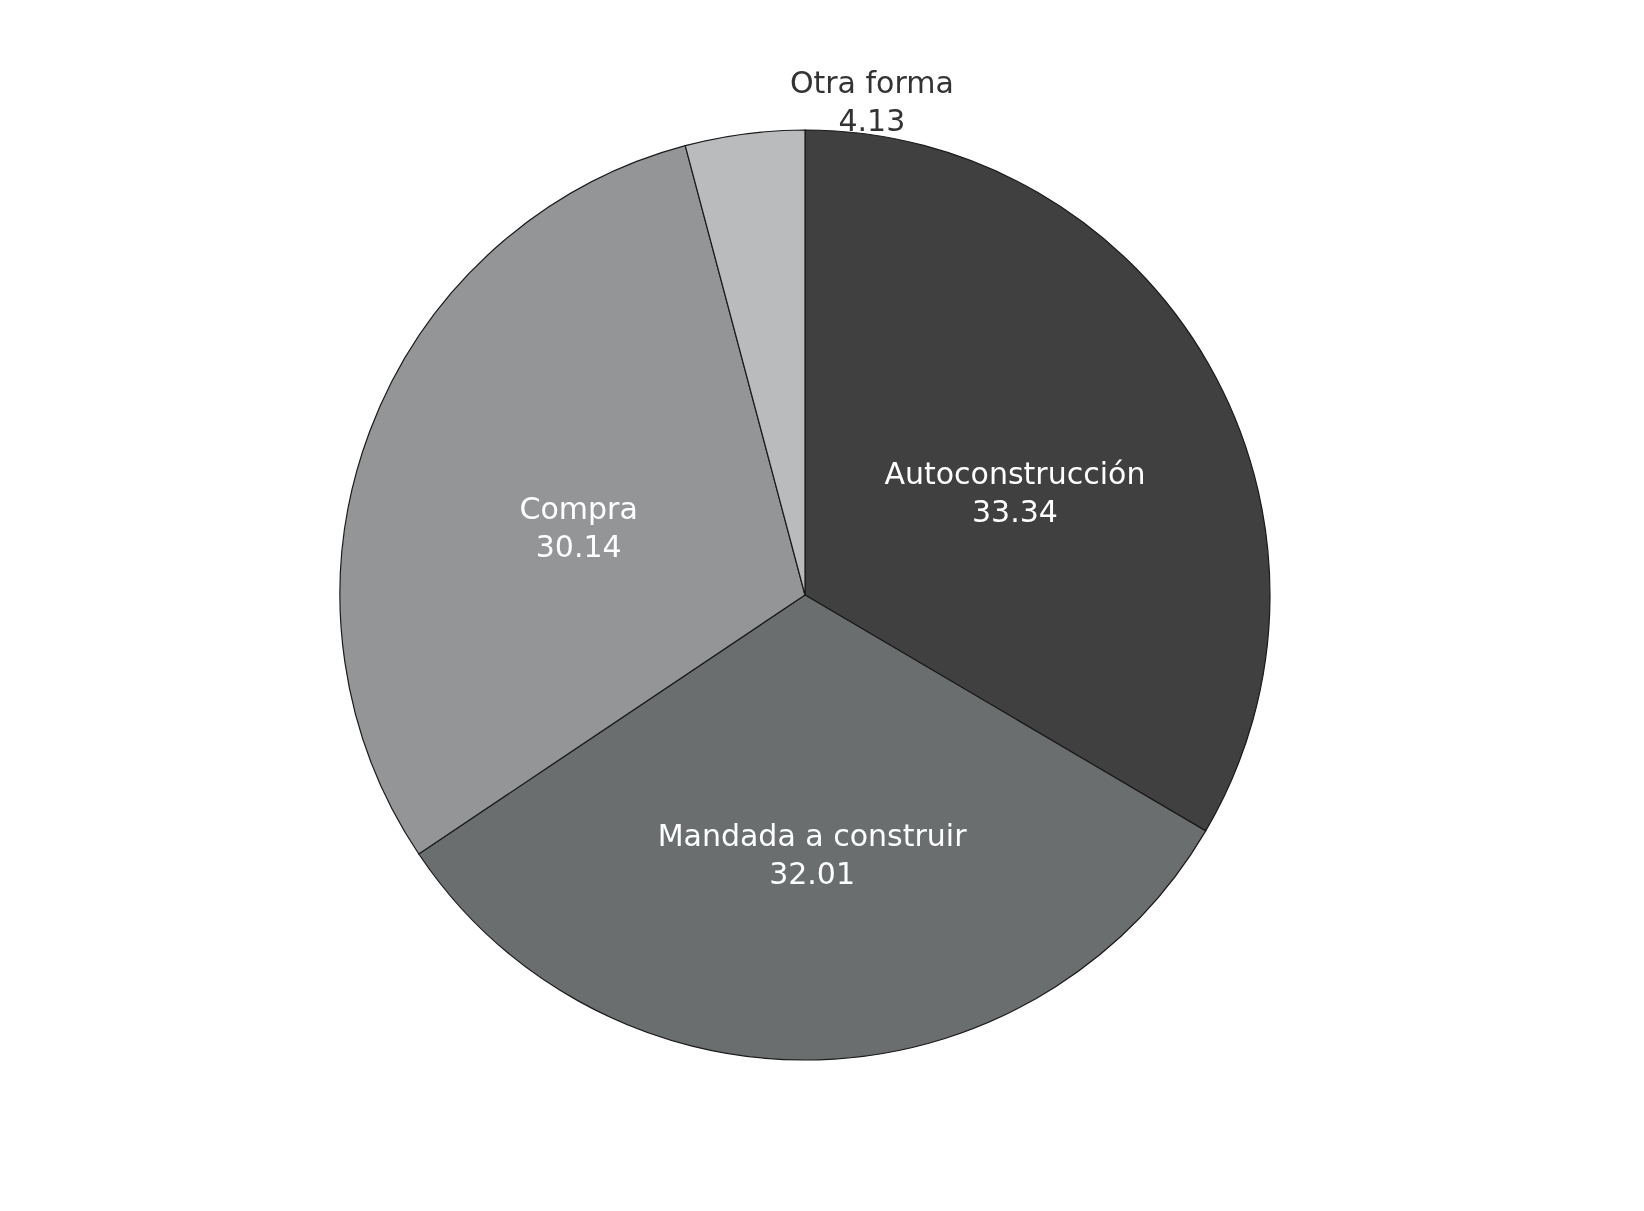 Image resolution: width=1644 pixels, height=1211 pixels. I want to click on data-label: 4.13, so click(872, 121).